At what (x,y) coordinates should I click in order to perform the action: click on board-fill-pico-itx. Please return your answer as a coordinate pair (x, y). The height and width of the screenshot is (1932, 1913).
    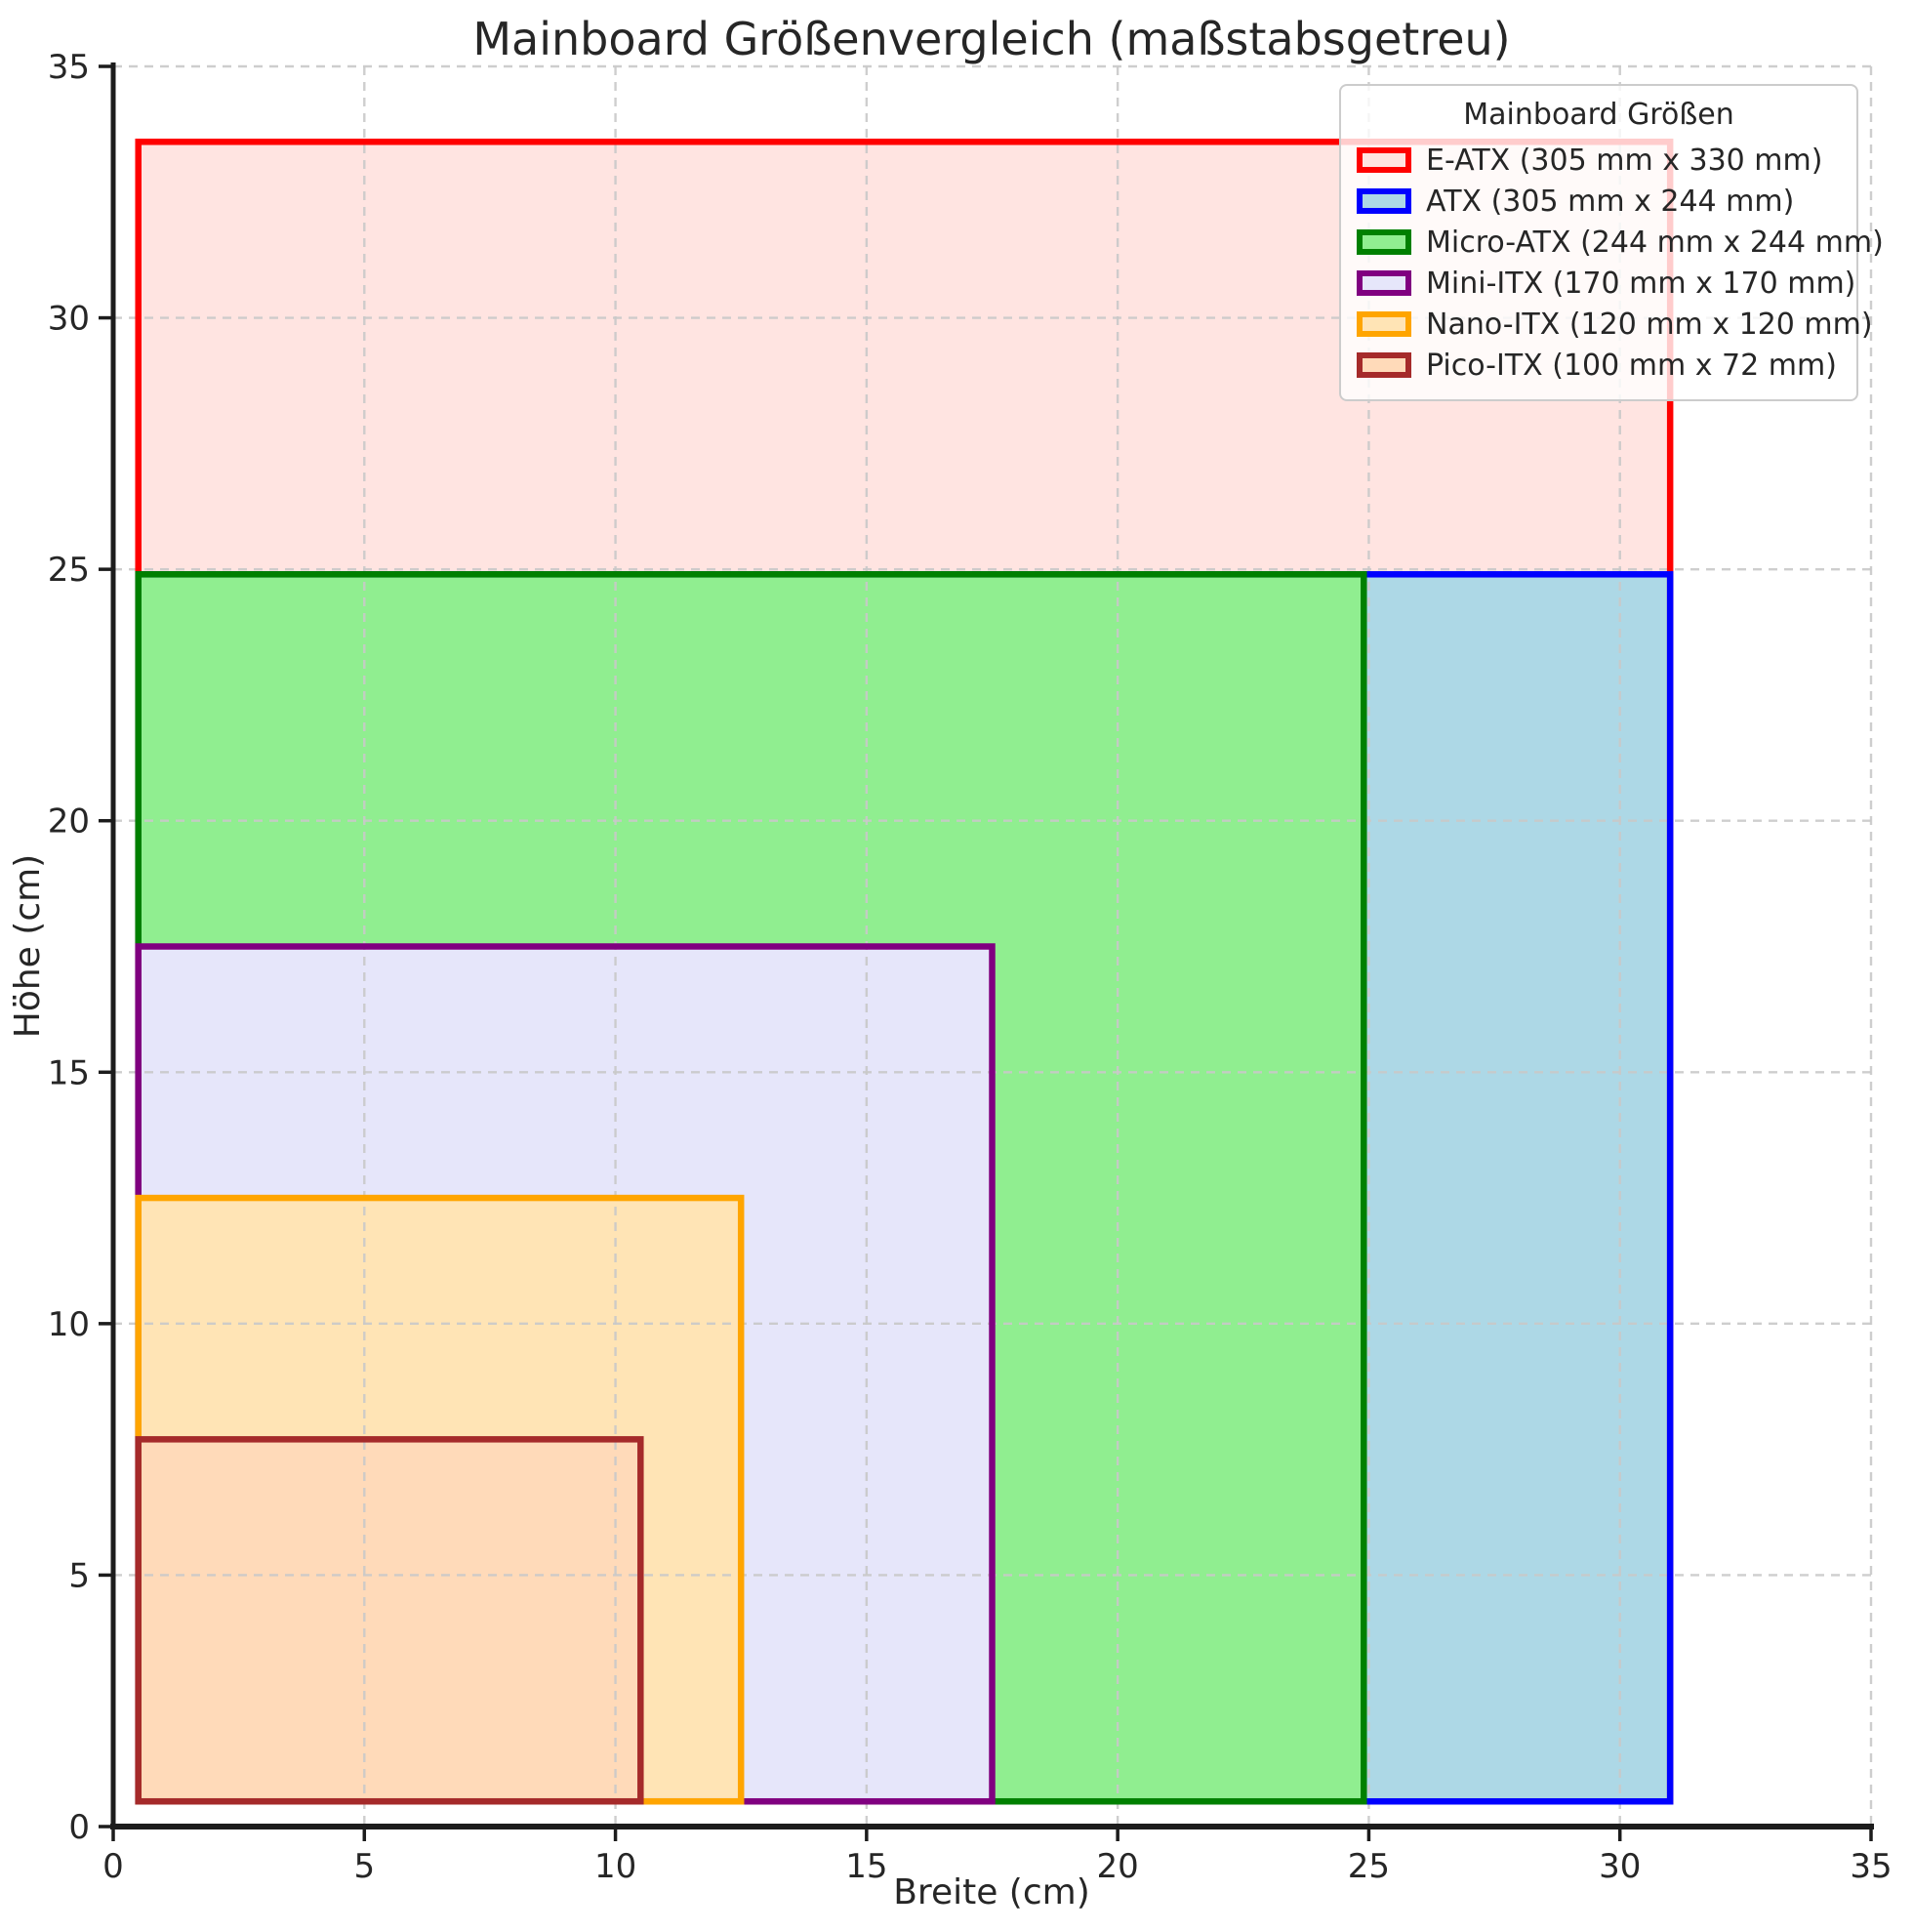
    Looking at the image, I should click on (390, 1620).